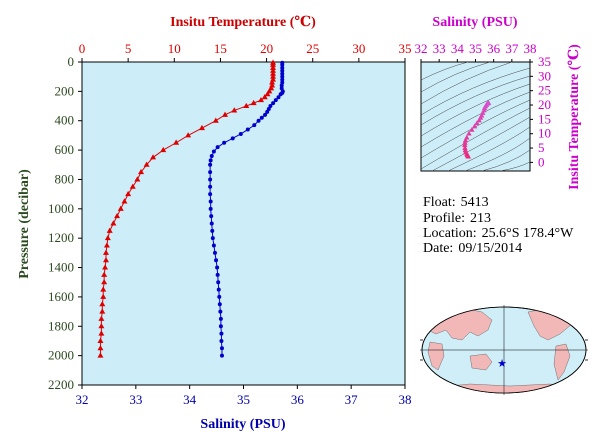  I want to click on temperature-tick-label: 20, so click(266, 48).